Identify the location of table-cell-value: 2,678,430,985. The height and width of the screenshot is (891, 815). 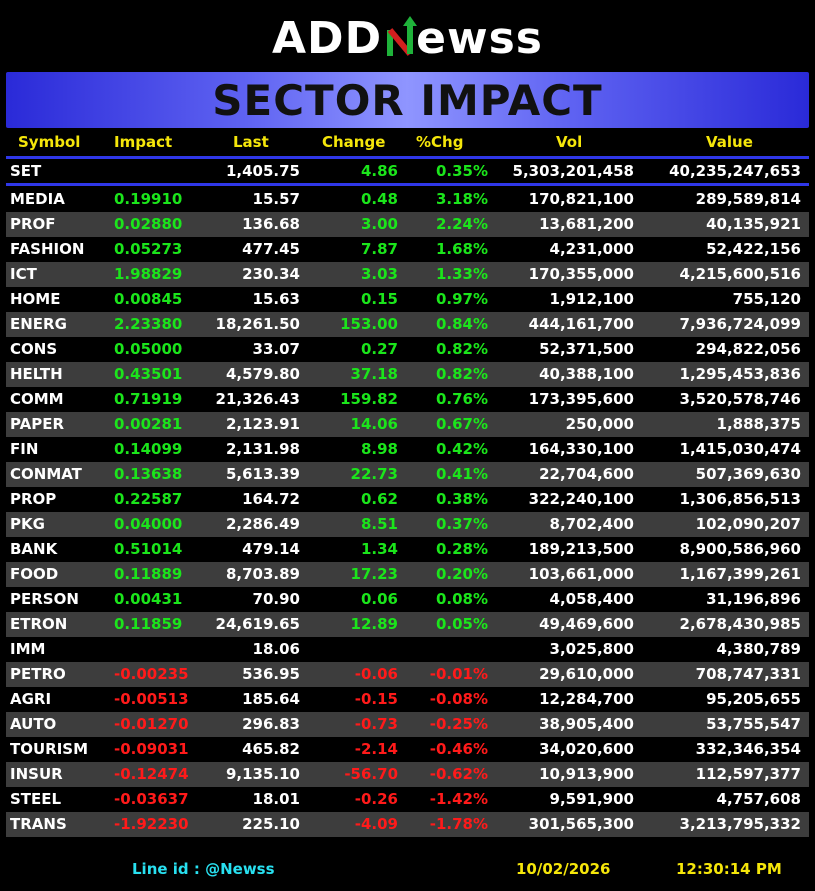
(740, 624).